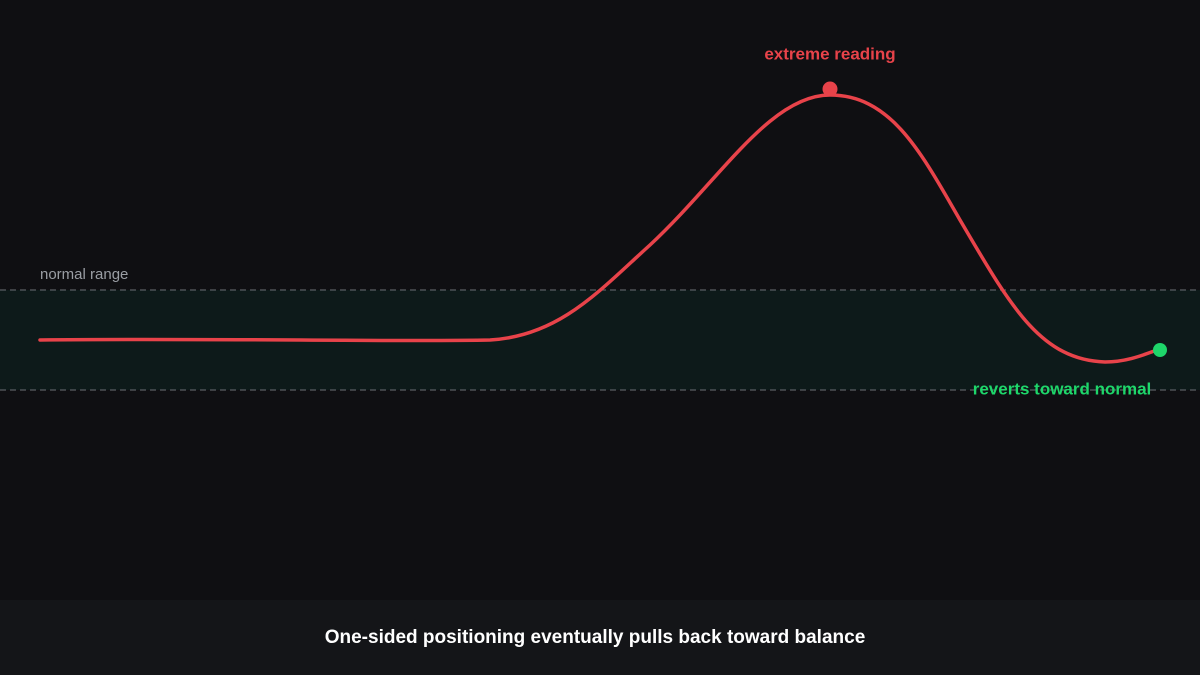 The height and width of the screenshot is (675, 1200). I want to click on peak-label: extreme reading, so click(829, 53).